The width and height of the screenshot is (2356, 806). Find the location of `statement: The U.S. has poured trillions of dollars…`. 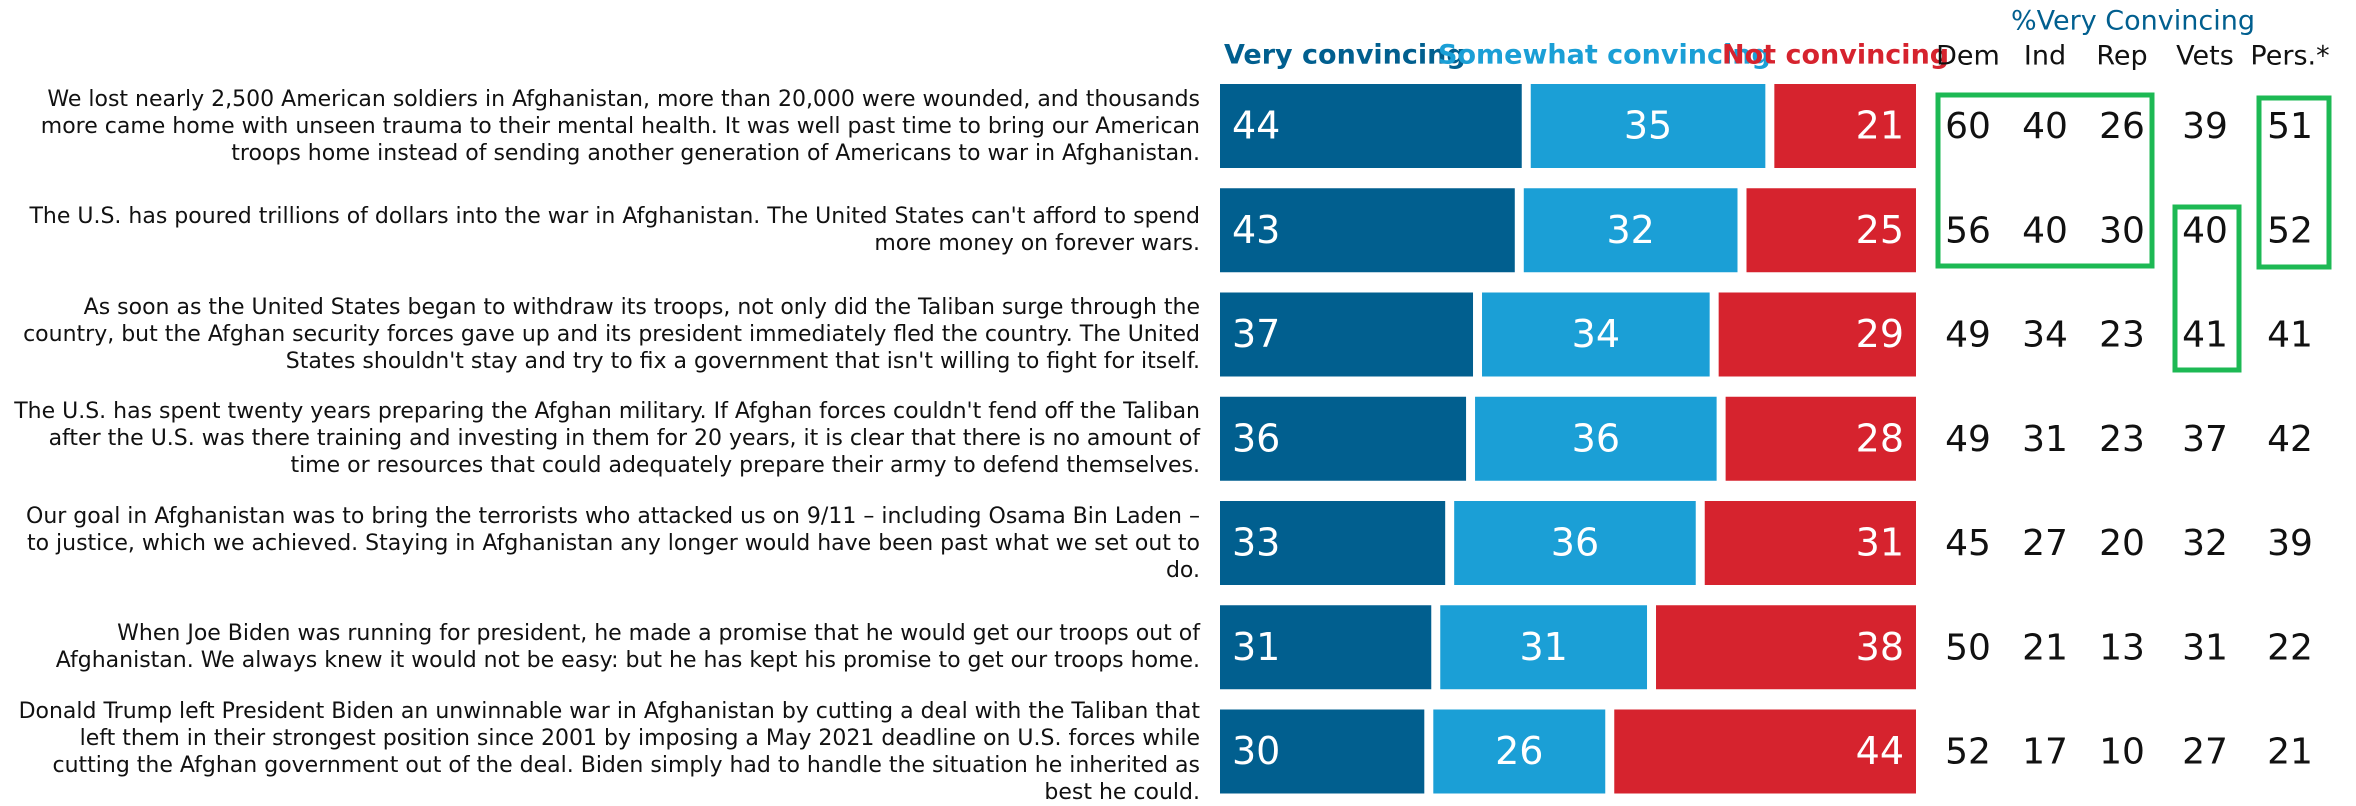

statement: The U.S. has poured trillions of dollars… is located at coordinates (614, 230).